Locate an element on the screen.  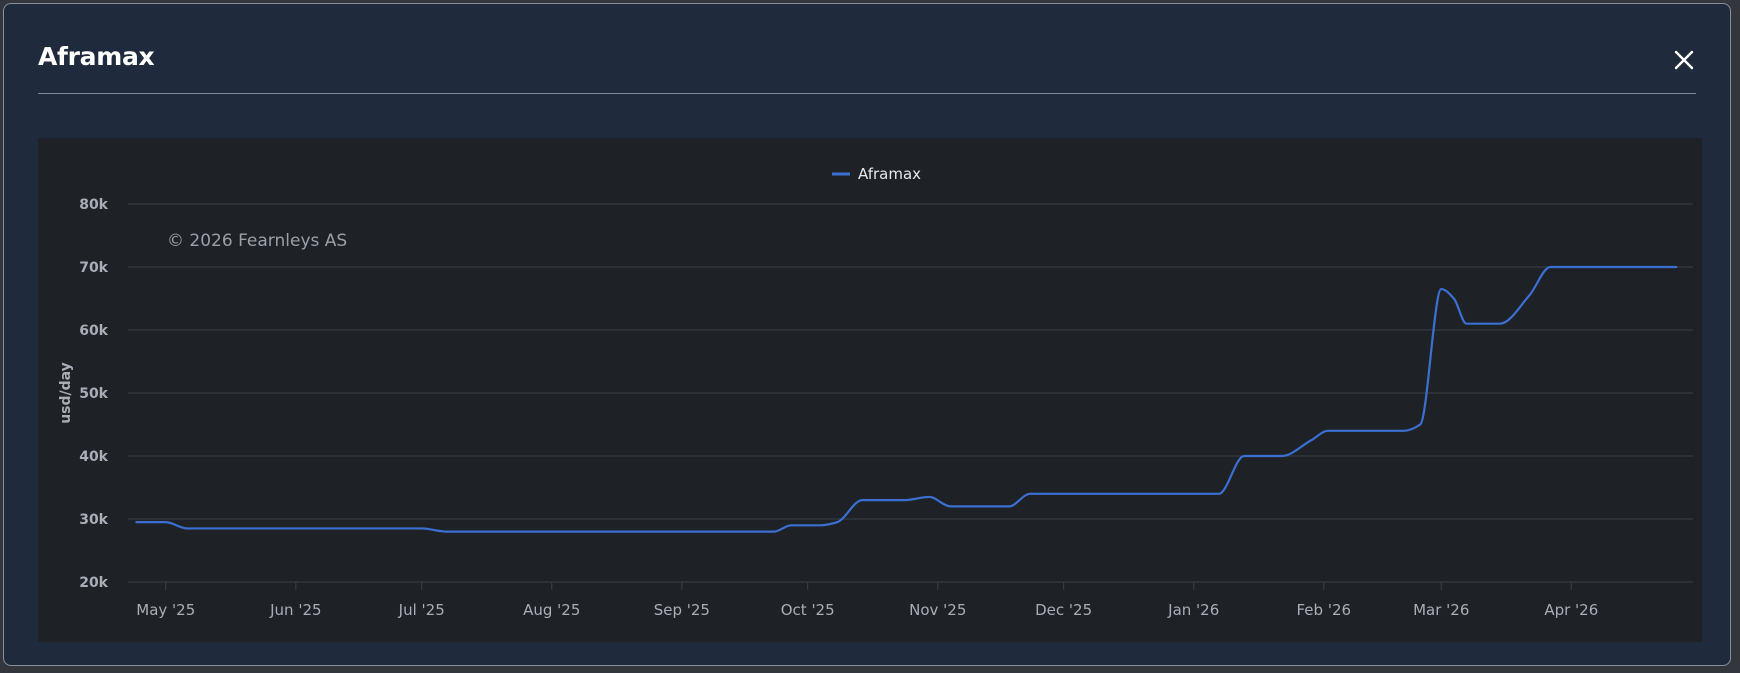
x-tick-label: Jan '26 is located at coordinates (1193, 610).